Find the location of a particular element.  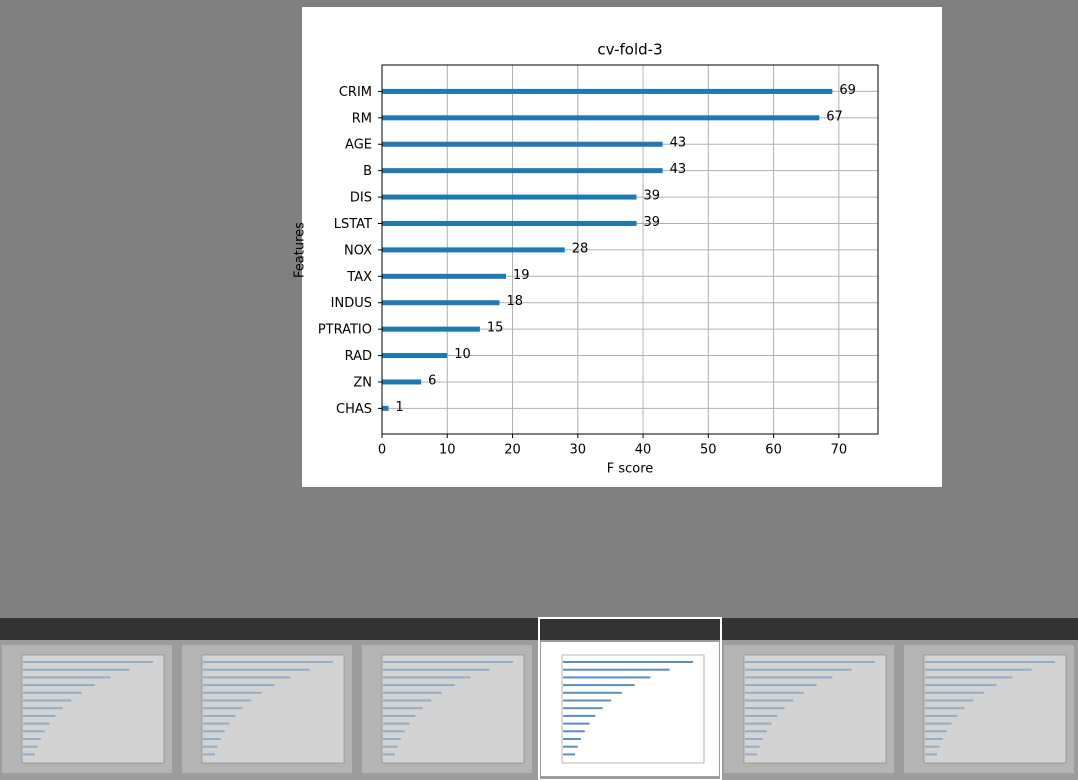

value-label: 67 is located at coordinates (834, 116).